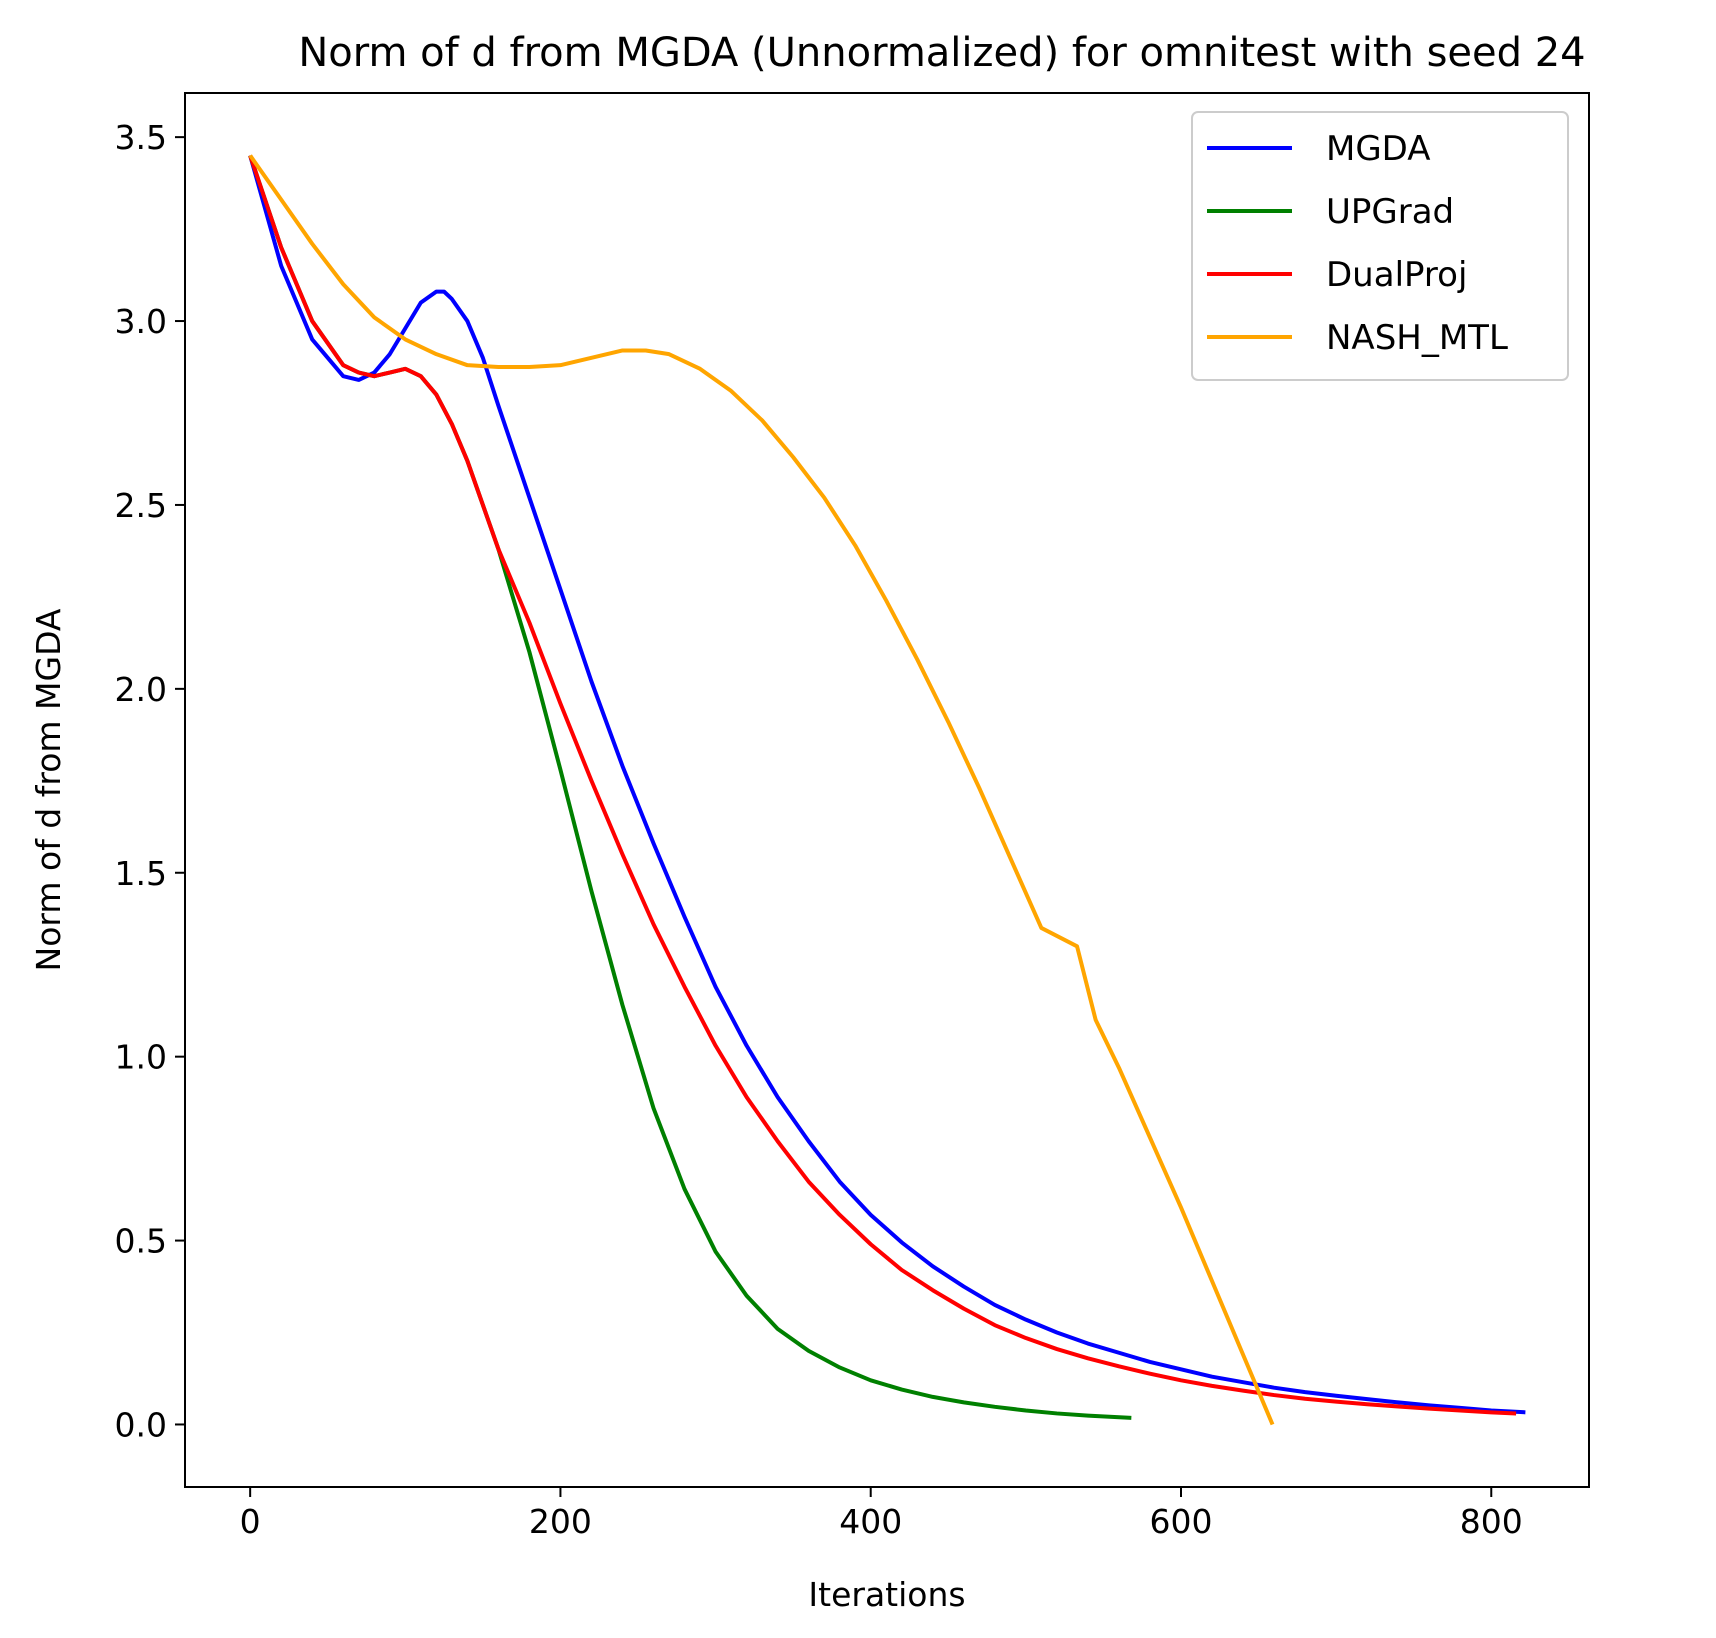 This screenshot has height=1638, width=1716. What do you see at coordinates (886, 1594) in the screenshot?
I see `x-axis-label: Iterations` at bounding box center [886, 1594].